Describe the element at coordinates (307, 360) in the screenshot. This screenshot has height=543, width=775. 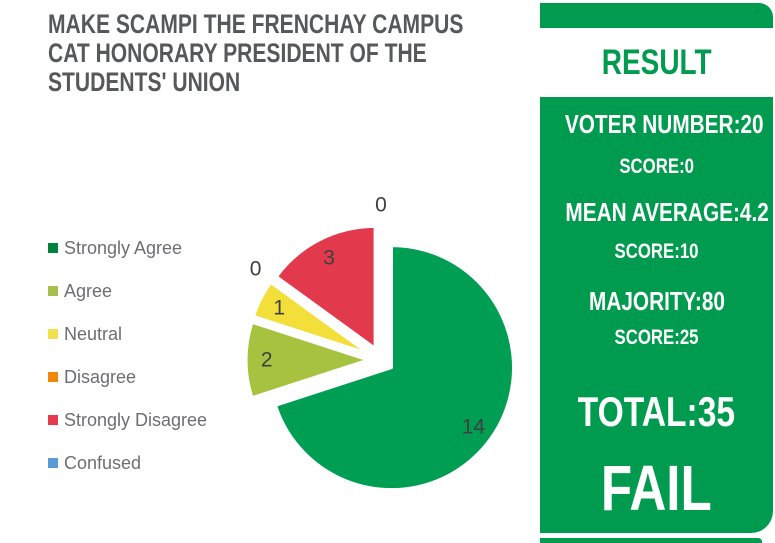
I see `pie-slice-agree` at that location.